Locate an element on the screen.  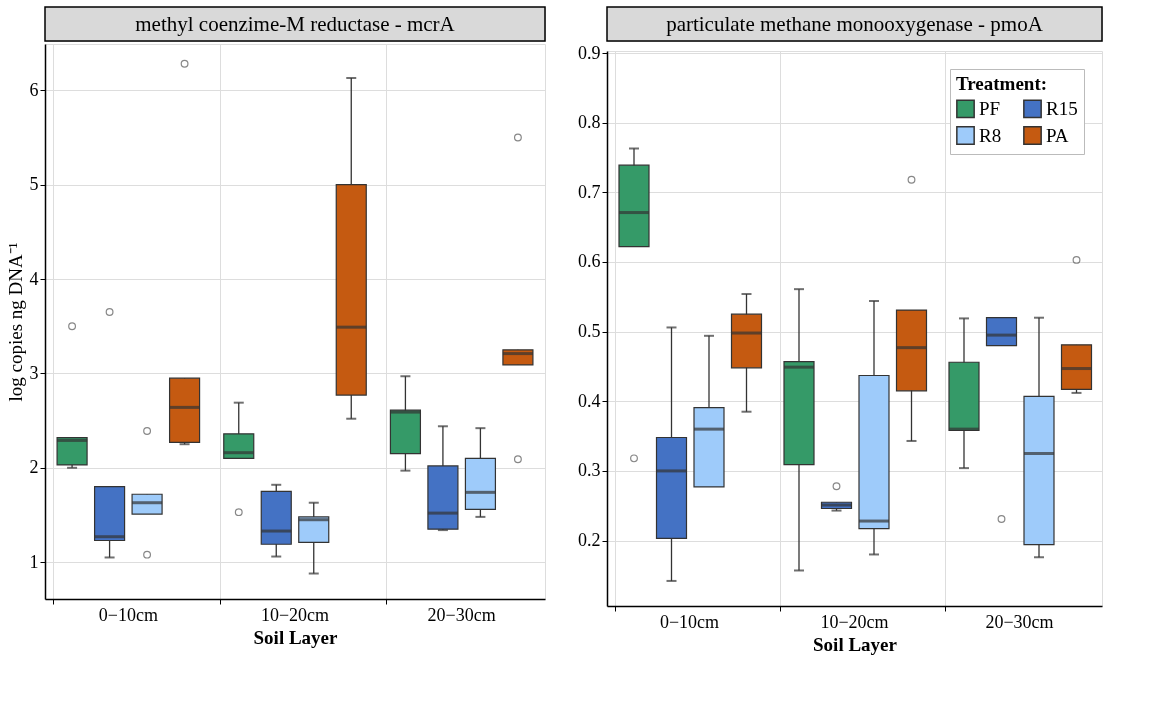
legend-title: Treatment: is located at coordinates (1002, 83).